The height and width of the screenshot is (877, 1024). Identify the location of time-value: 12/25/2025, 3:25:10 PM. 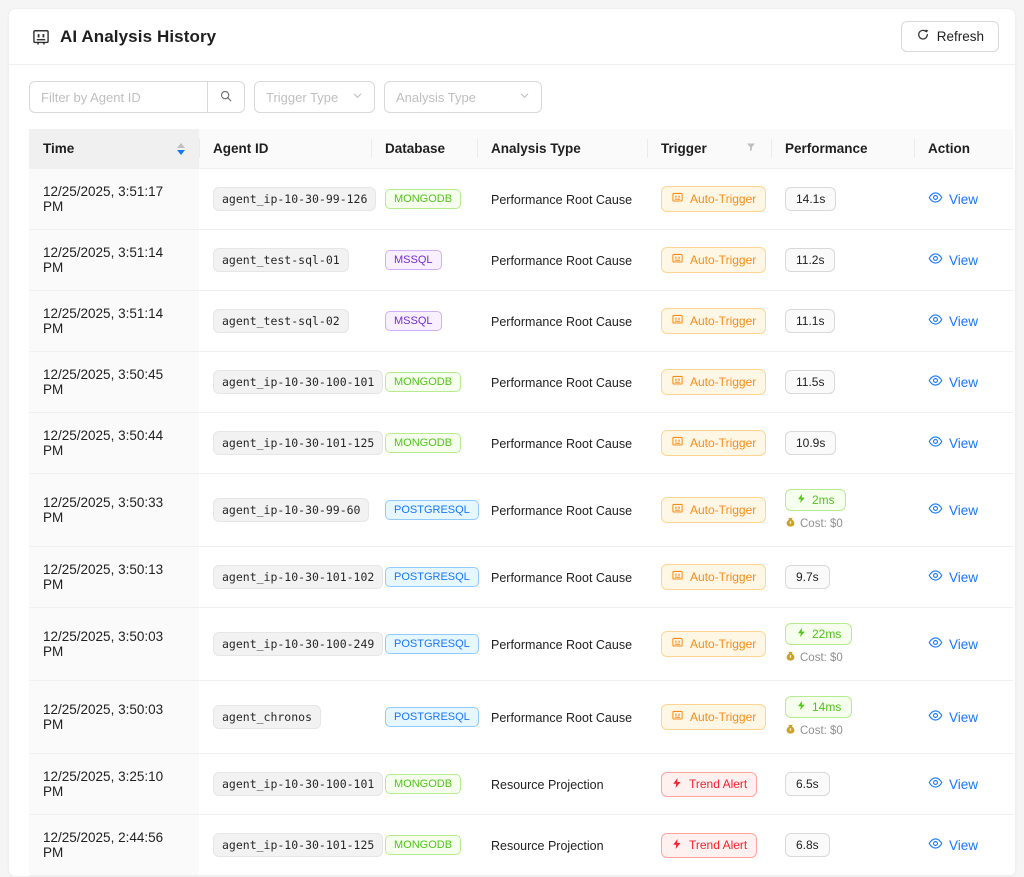
(103, 784).